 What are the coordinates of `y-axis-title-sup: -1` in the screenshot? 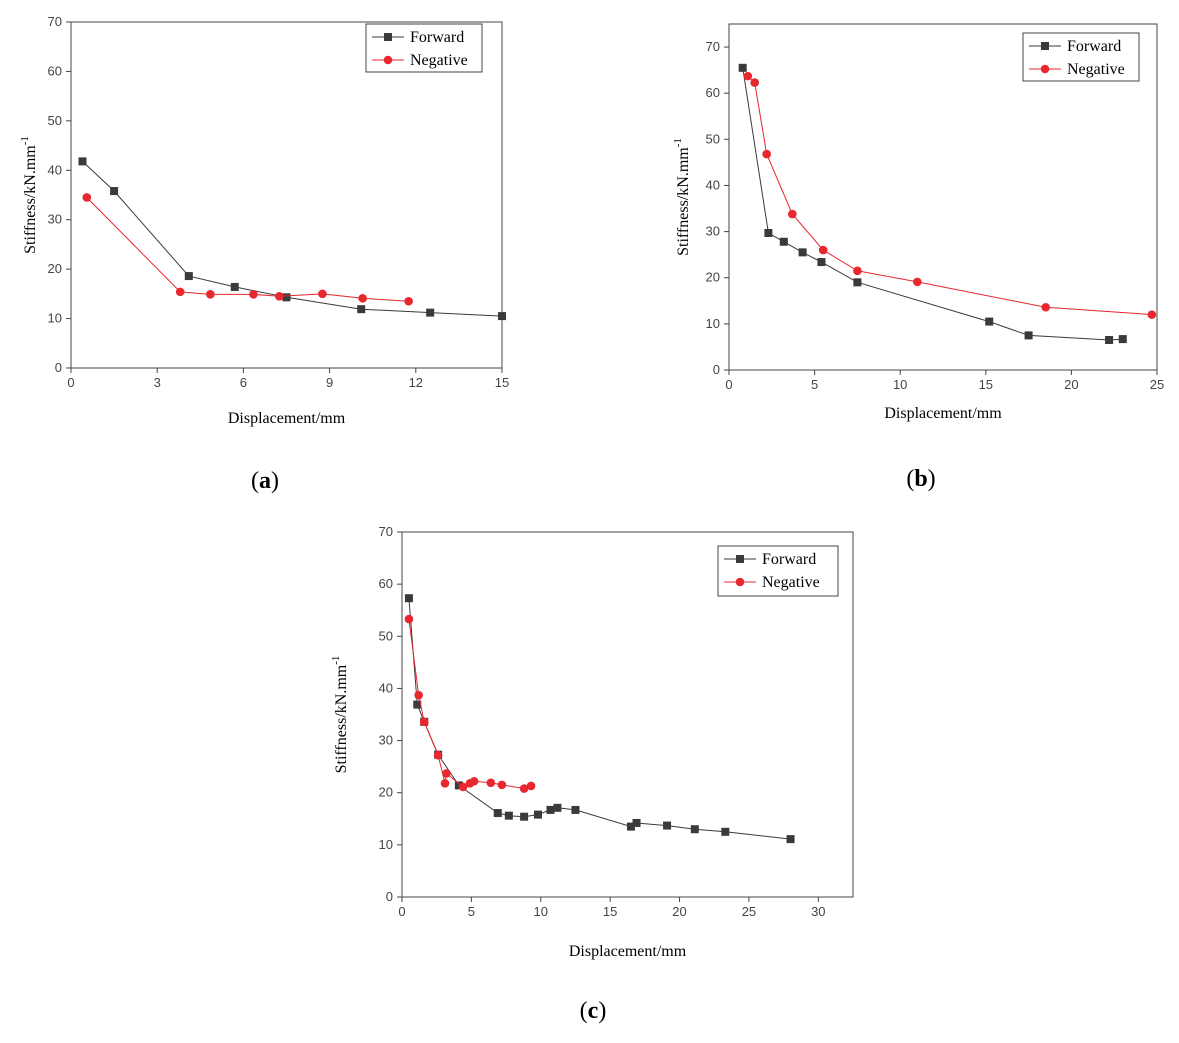 It's located at (25, 140).